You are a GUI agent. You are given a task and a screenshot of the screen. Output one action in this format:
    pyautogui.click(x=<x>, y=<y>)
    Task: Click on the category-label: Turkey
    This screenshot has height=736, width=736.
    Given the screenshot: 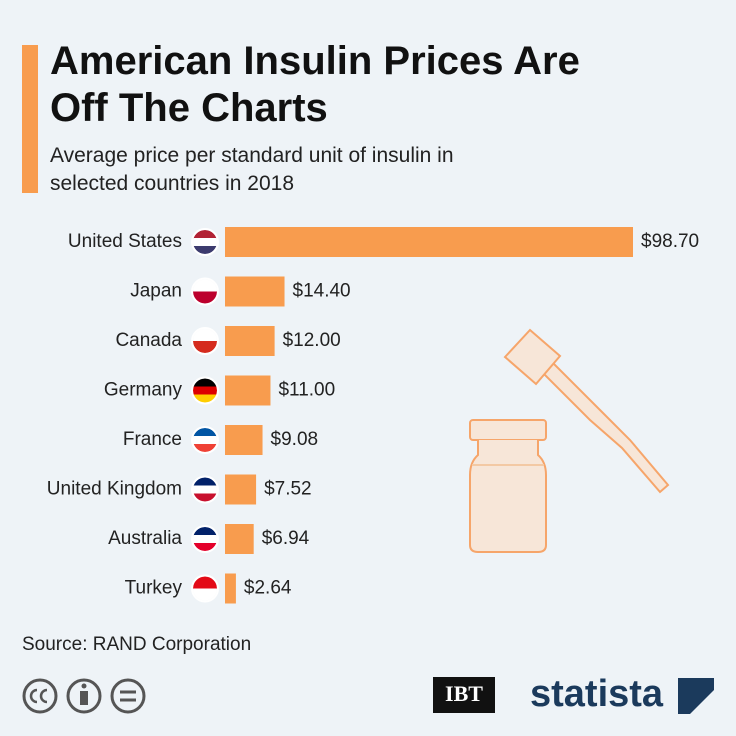 What is the action you would take?
    pyautogui.click(x=154, y=588)
    